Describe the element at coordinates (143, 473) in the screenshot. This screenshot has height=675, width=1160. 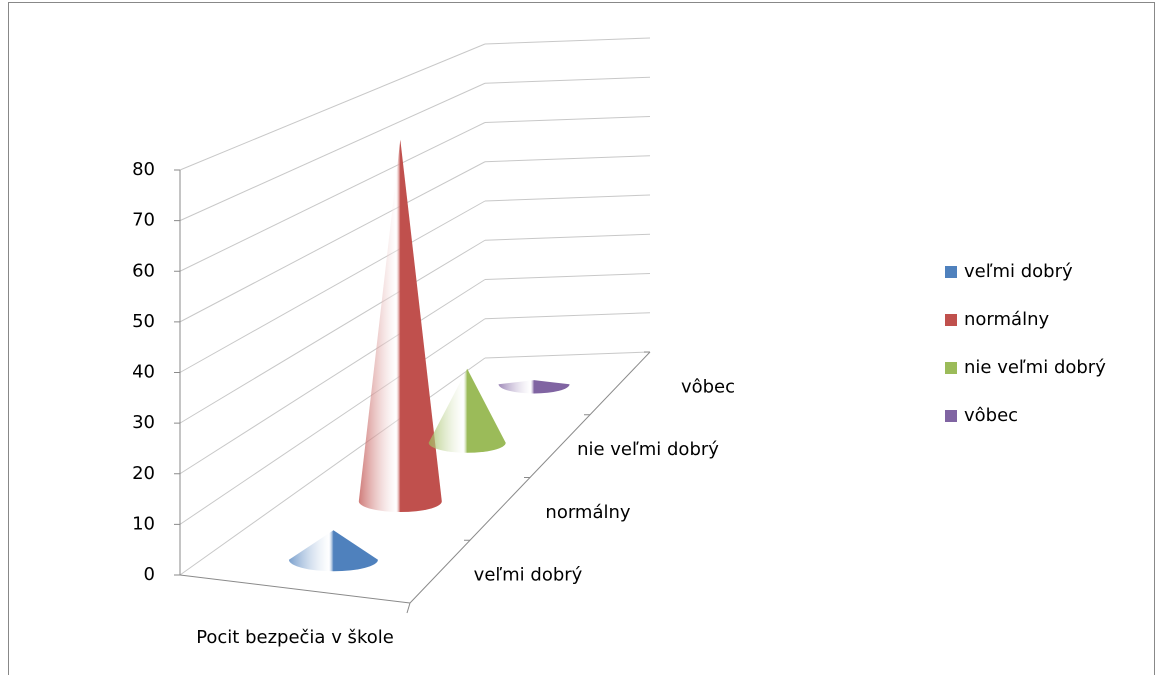
I see `y-tick-label: 20` at that location.